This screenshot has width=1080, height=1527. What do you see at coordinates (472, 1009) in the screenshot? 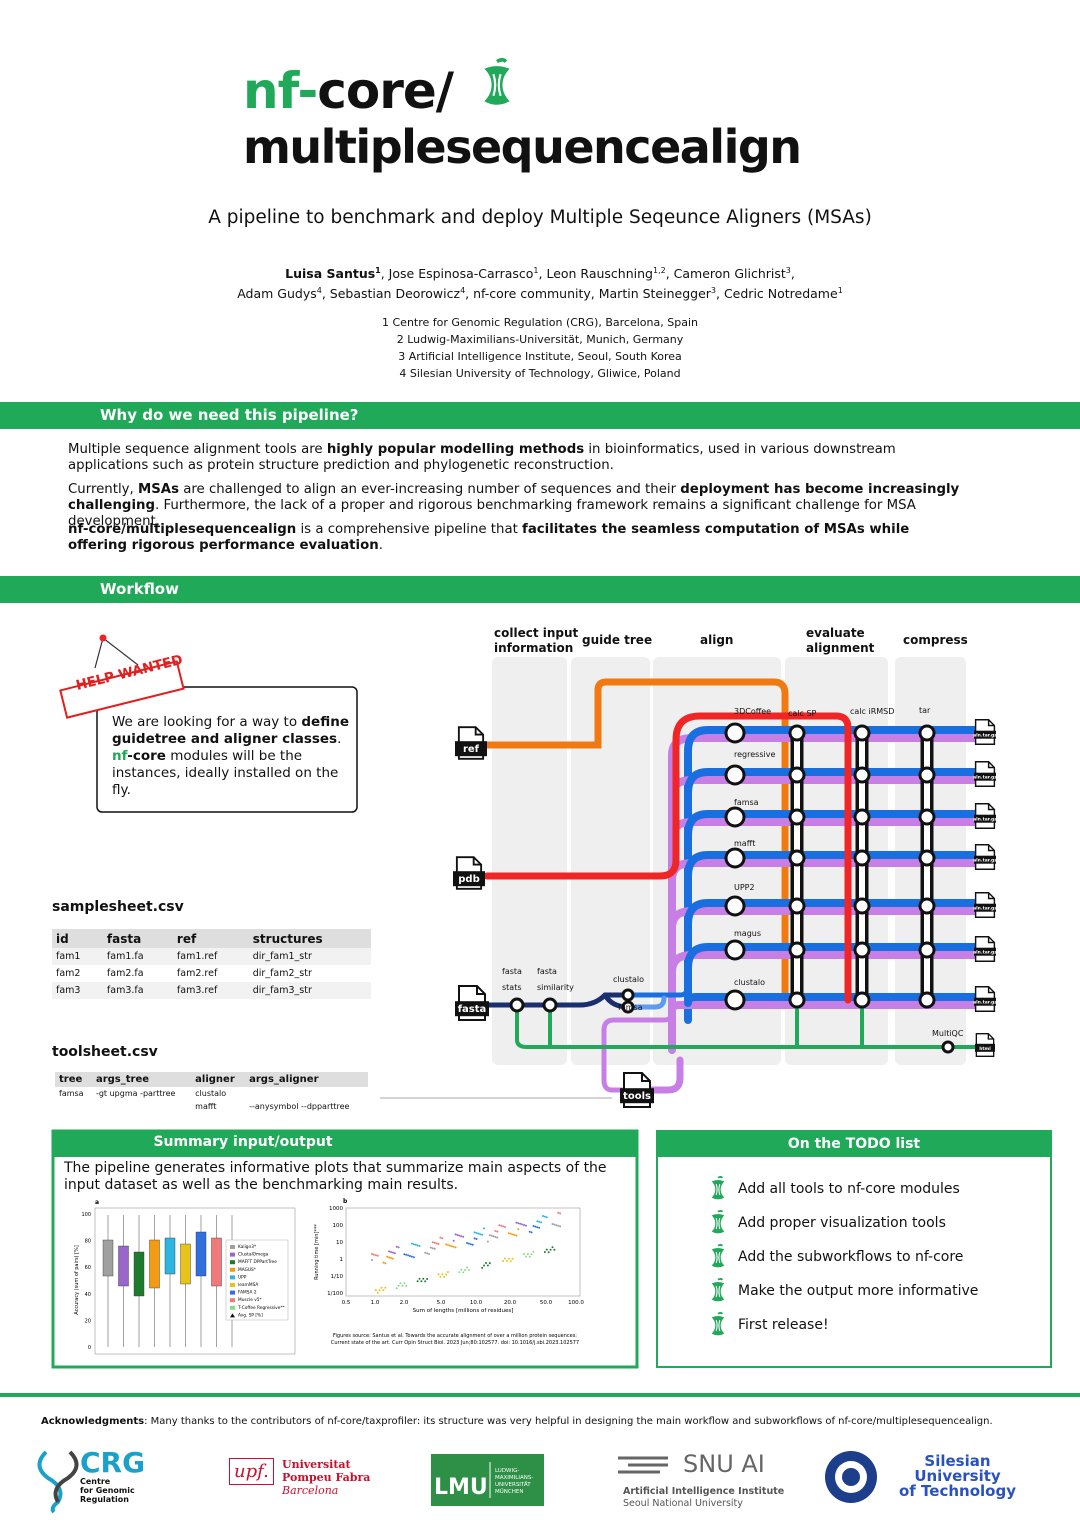
I see `file-label: fasta` at bounding box center [472, 1009].